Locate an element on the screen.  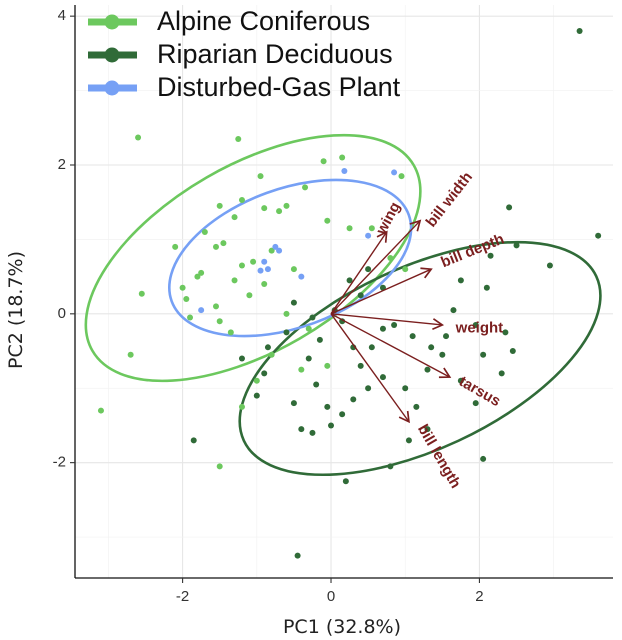
loading-label-3: weight is located at coordinates (479, 328).